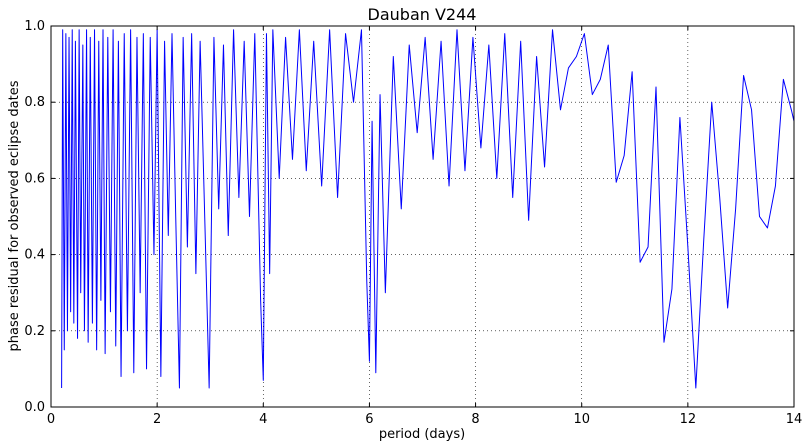  I want to click on y-tick-label: 0.4, so click(34, 255).